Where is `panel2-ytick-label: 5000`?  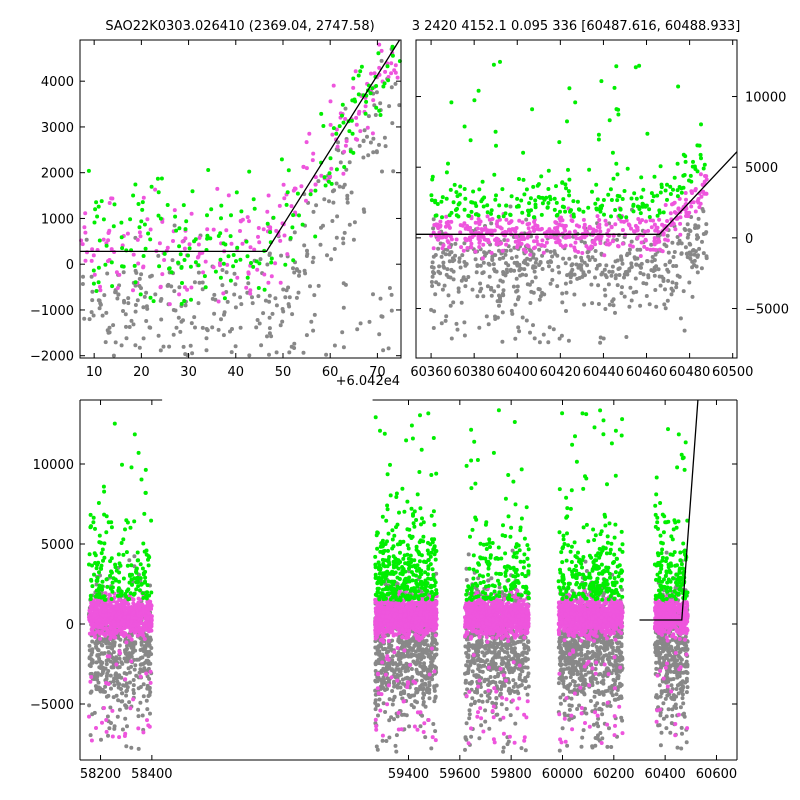 panel2-ytick-label: 5000 is located at coordinates (761, 168).